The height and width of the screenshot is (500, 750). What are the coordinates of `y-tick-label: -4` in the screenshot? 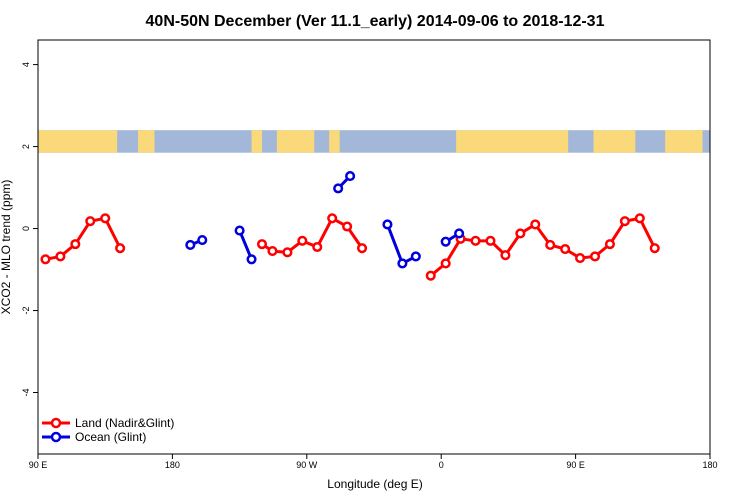 It's located at (26, 393).